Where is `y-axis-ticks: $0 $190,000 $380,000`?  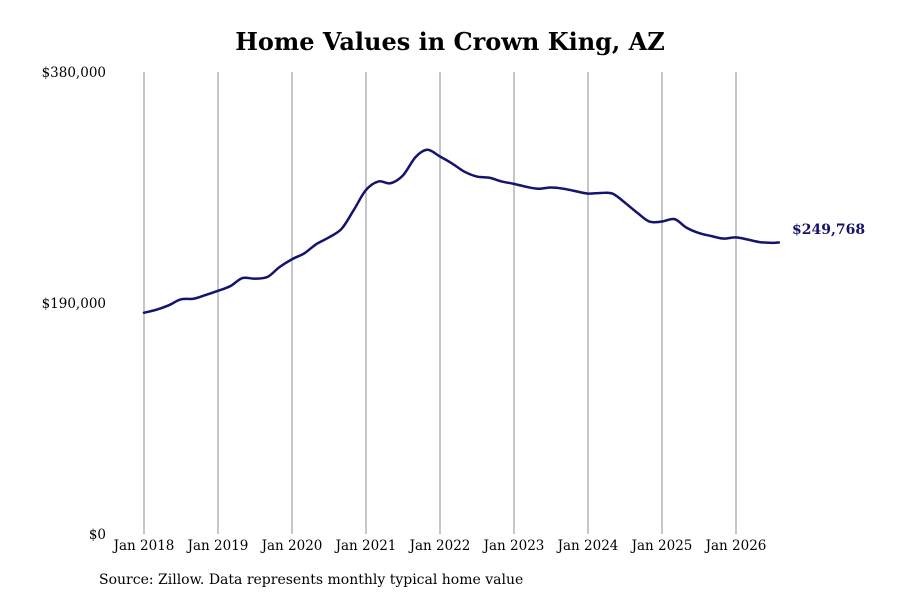 y-axis-ticks: $0 $190,000 $380,000 is located at coordinates (74, 304).